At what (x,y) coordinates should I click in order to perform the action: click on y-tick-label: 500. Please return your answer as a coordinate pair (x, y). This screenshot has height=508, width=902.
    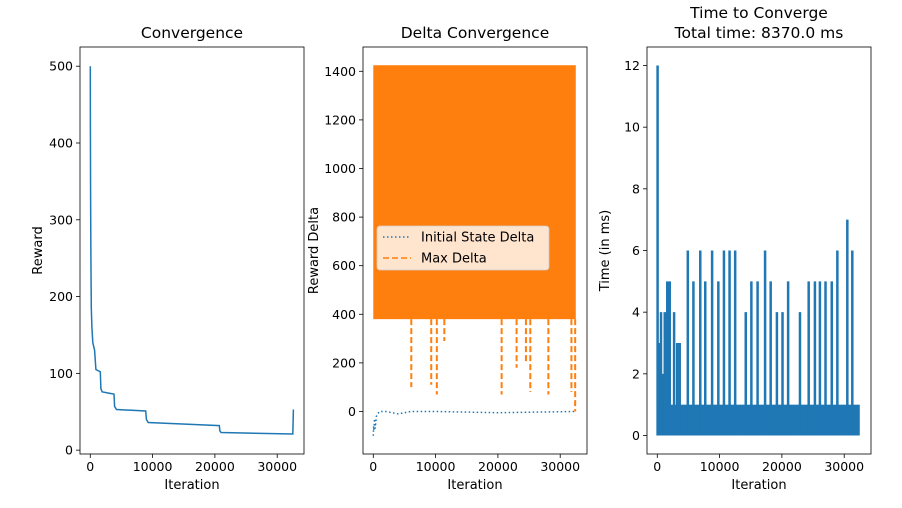
    Looking at the image, I should click on (61, 66).